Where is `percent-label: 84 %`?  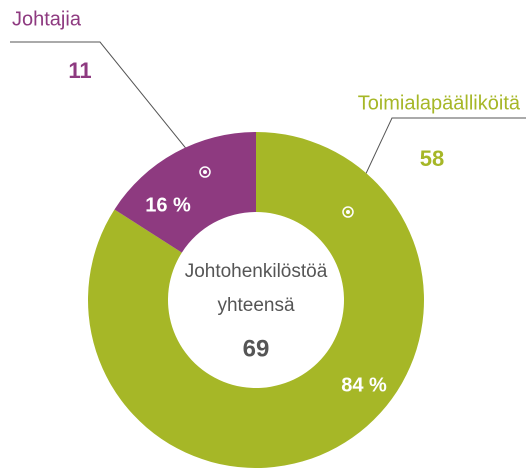
percent-label: 84 % is located at coordinates (364, 385).